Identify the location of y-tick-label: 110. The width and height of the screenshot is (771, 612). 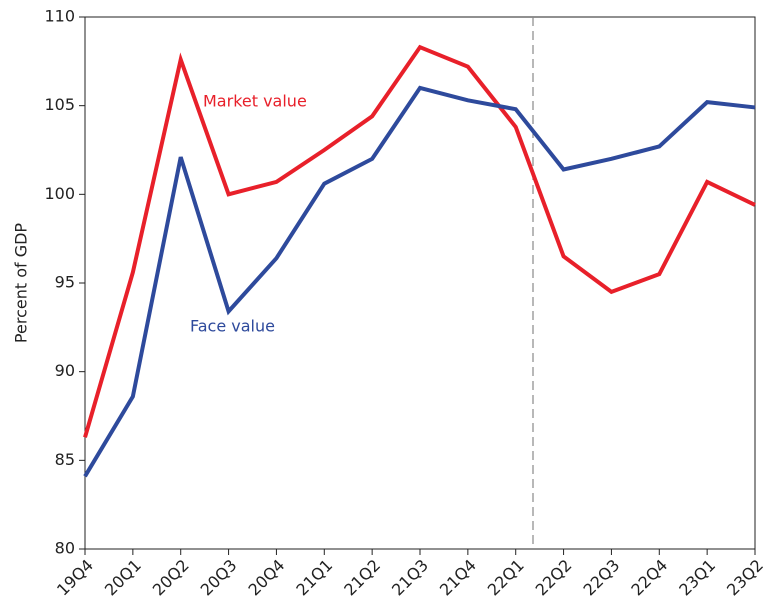
(59, 16).